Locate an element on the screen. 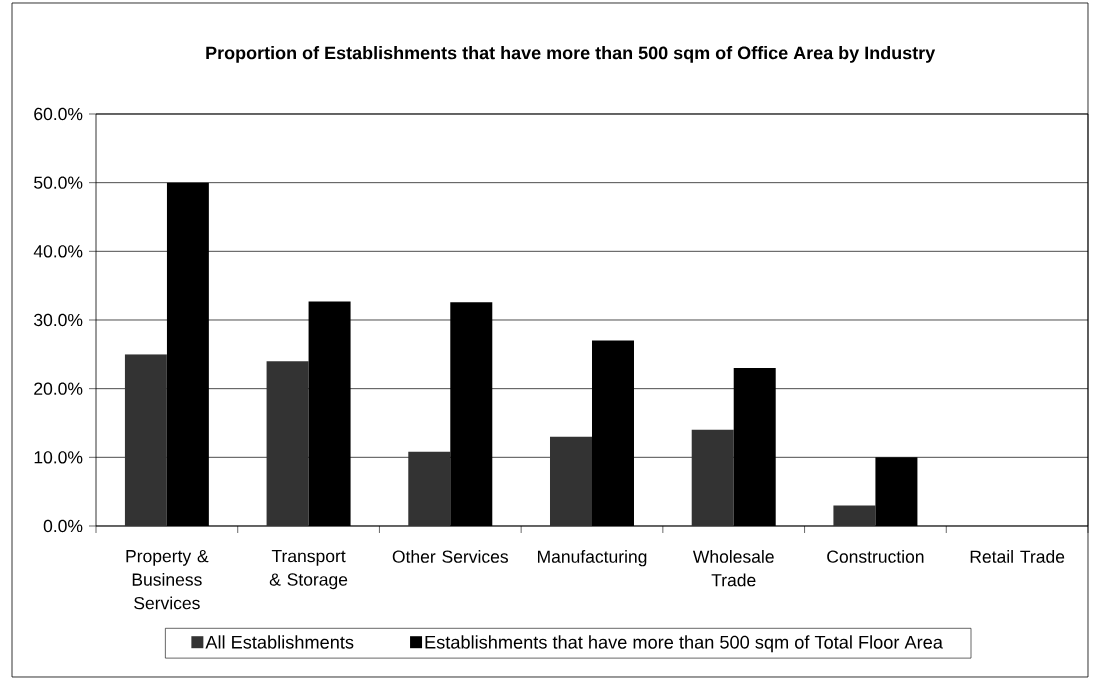 The image size is (1093, 680). legend-label: Establishments that have more than 500 sqm of Total Floor Area is located at coordinates (684, 644).